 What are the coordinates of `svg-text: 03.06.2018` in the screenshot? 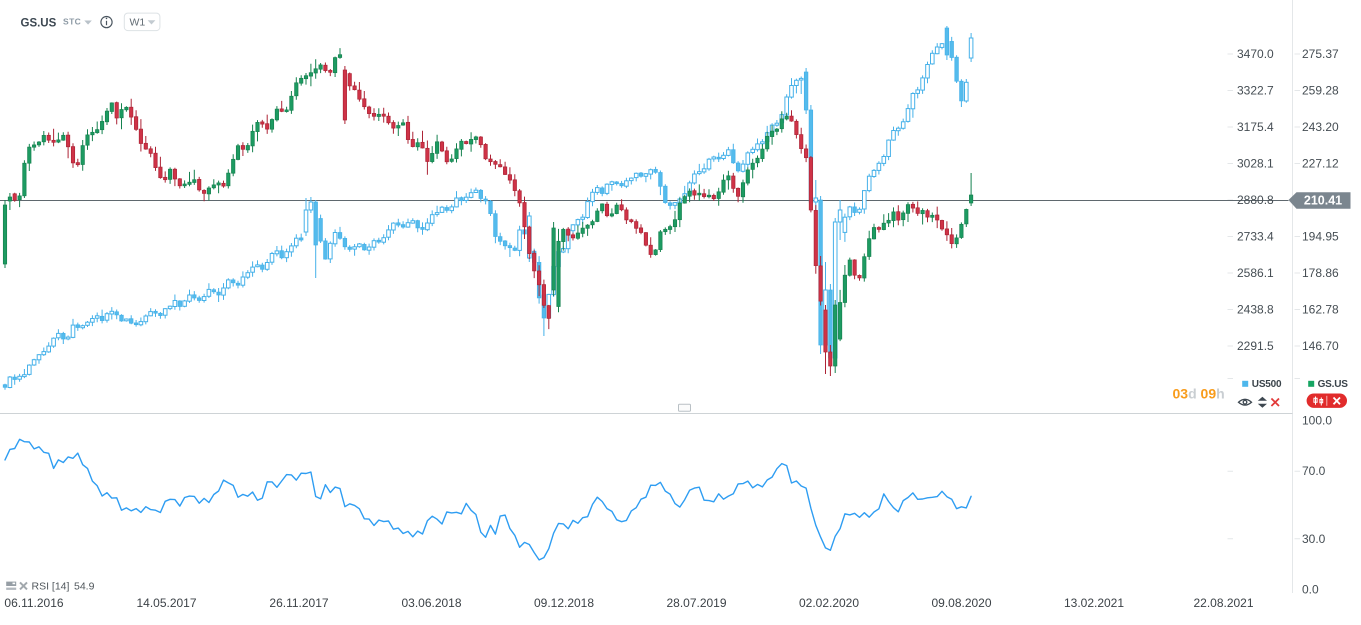 It's located at (431, 603).